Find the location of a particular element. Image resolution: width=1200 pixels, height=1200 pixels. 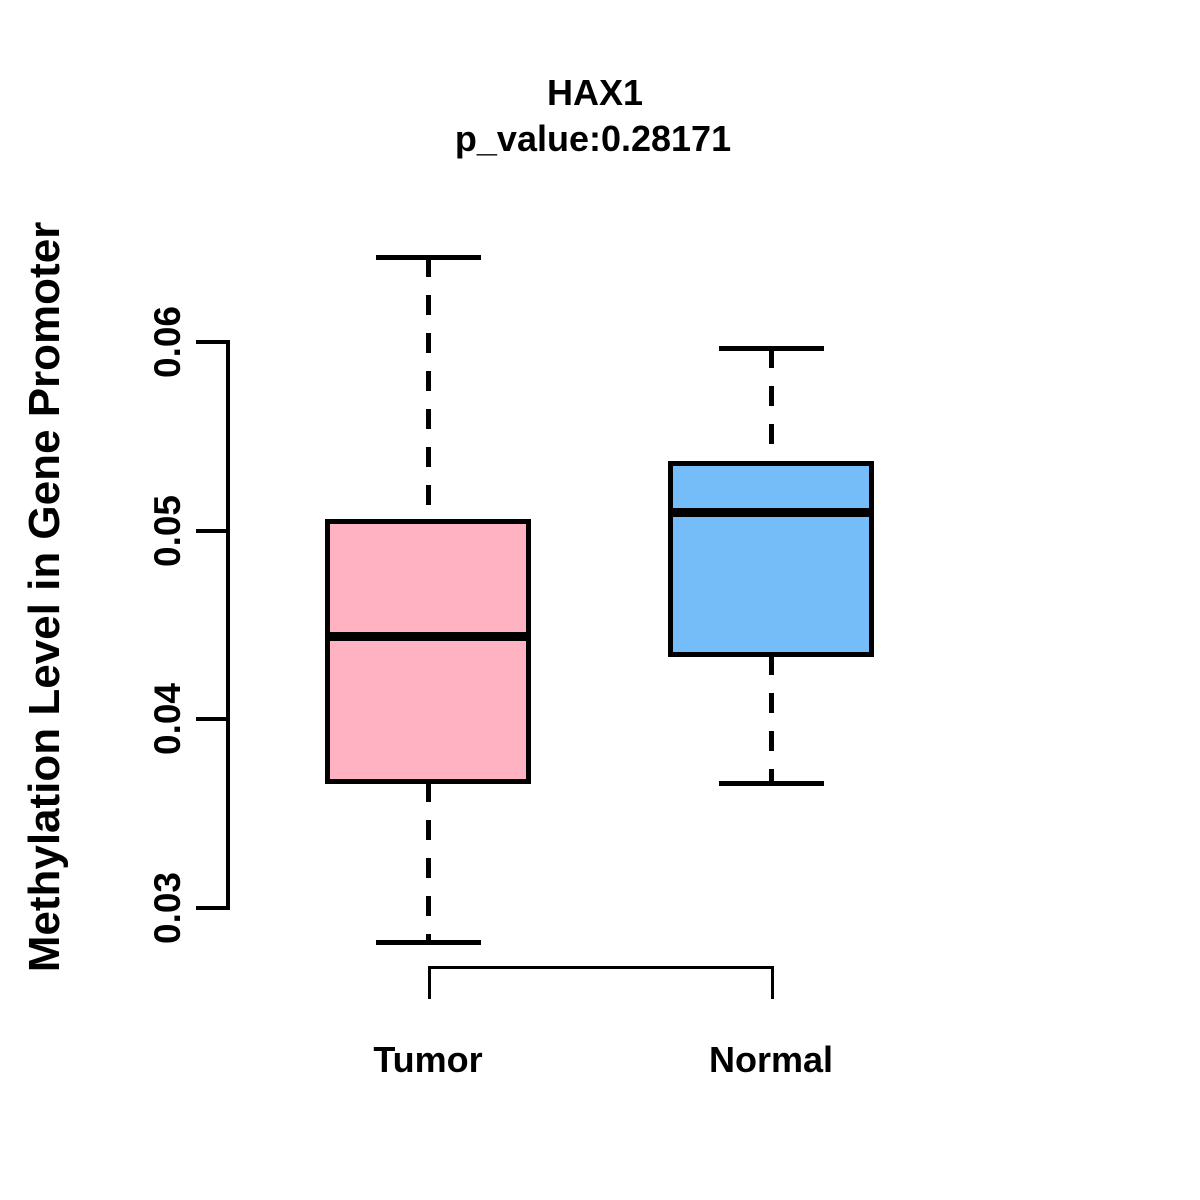

box-normal is located at coordinates (771, 559).